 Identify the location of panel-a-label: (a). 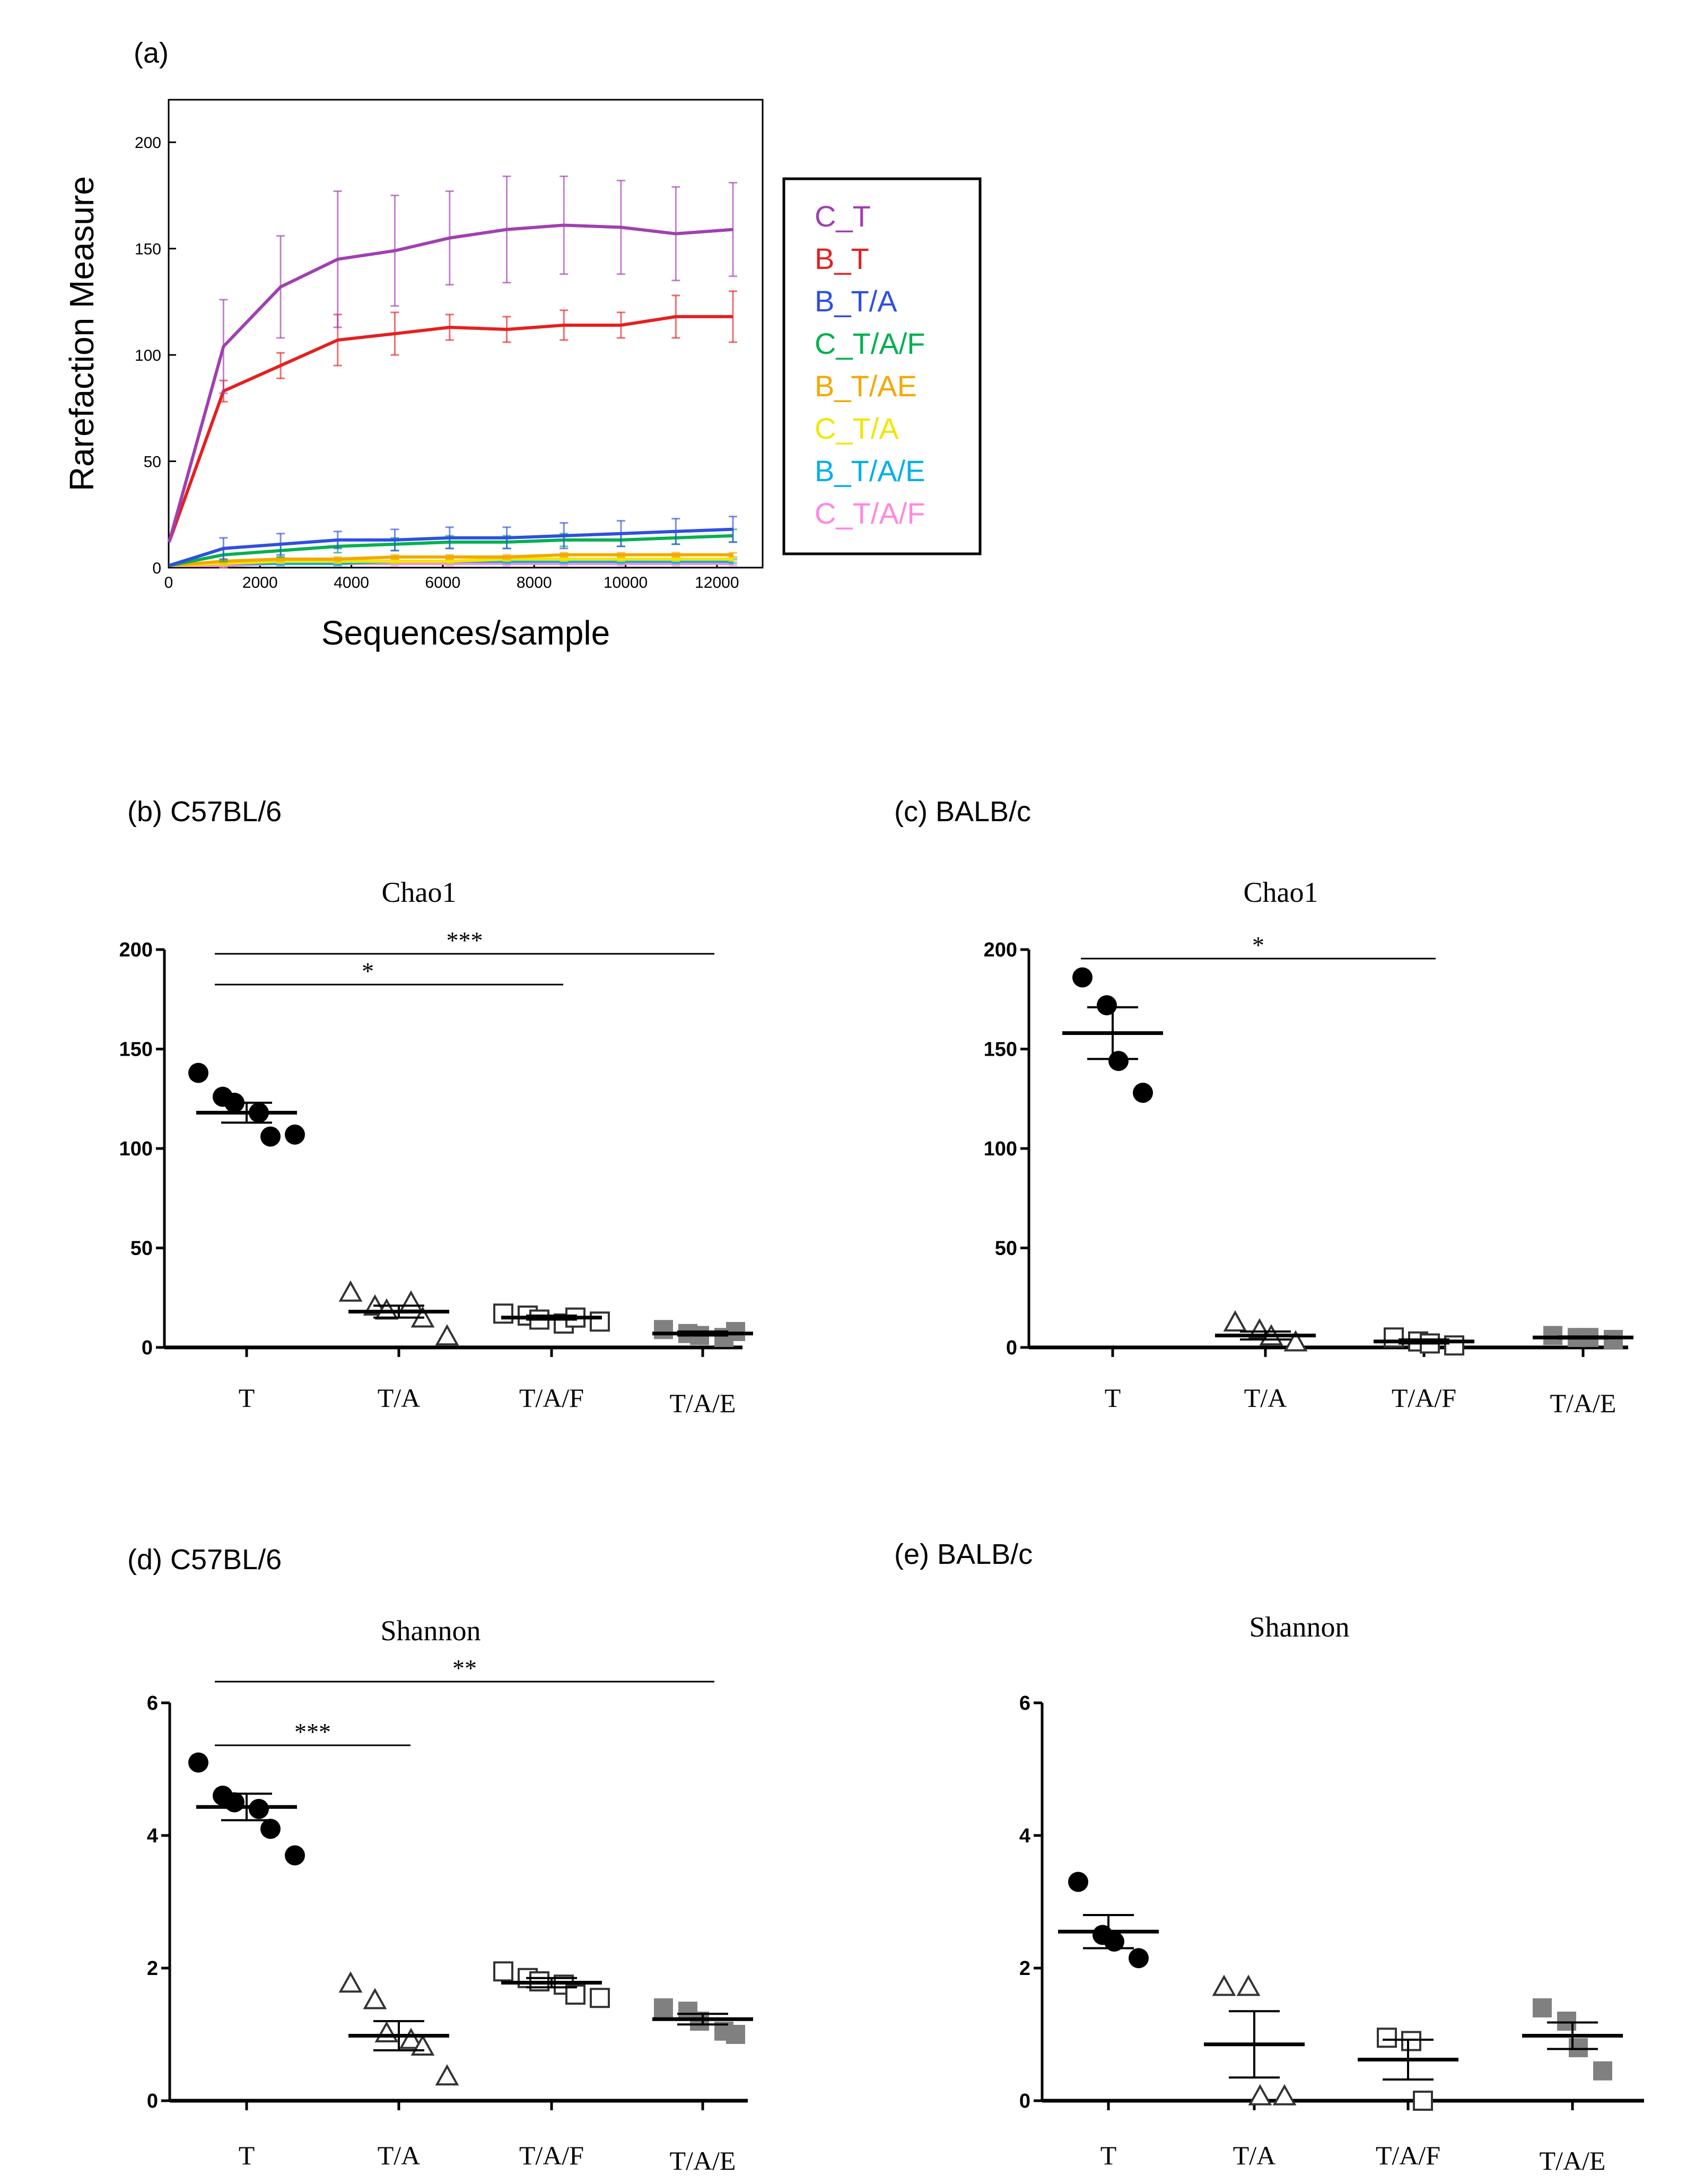
(152, 53).